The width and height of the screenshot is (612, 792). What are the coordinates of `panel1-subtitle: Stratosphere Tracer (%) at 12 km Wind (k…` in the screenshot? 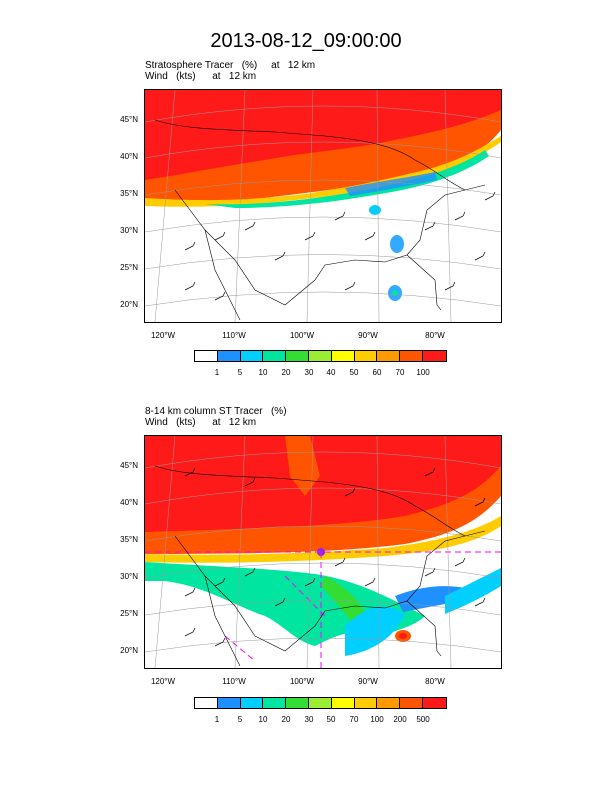 It's located at (230, 71).